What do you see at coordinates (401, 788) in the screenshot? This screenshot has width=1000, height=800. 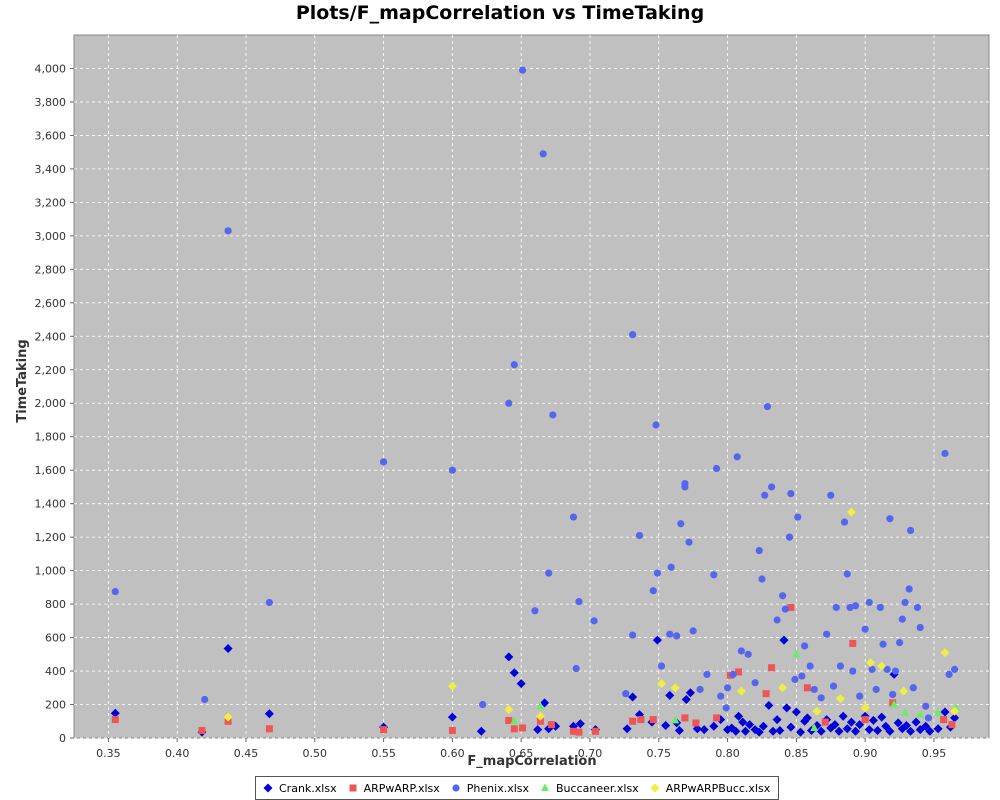 I see `legend-label: ARPwARP.xlsx` at bounding box center [401, 788].